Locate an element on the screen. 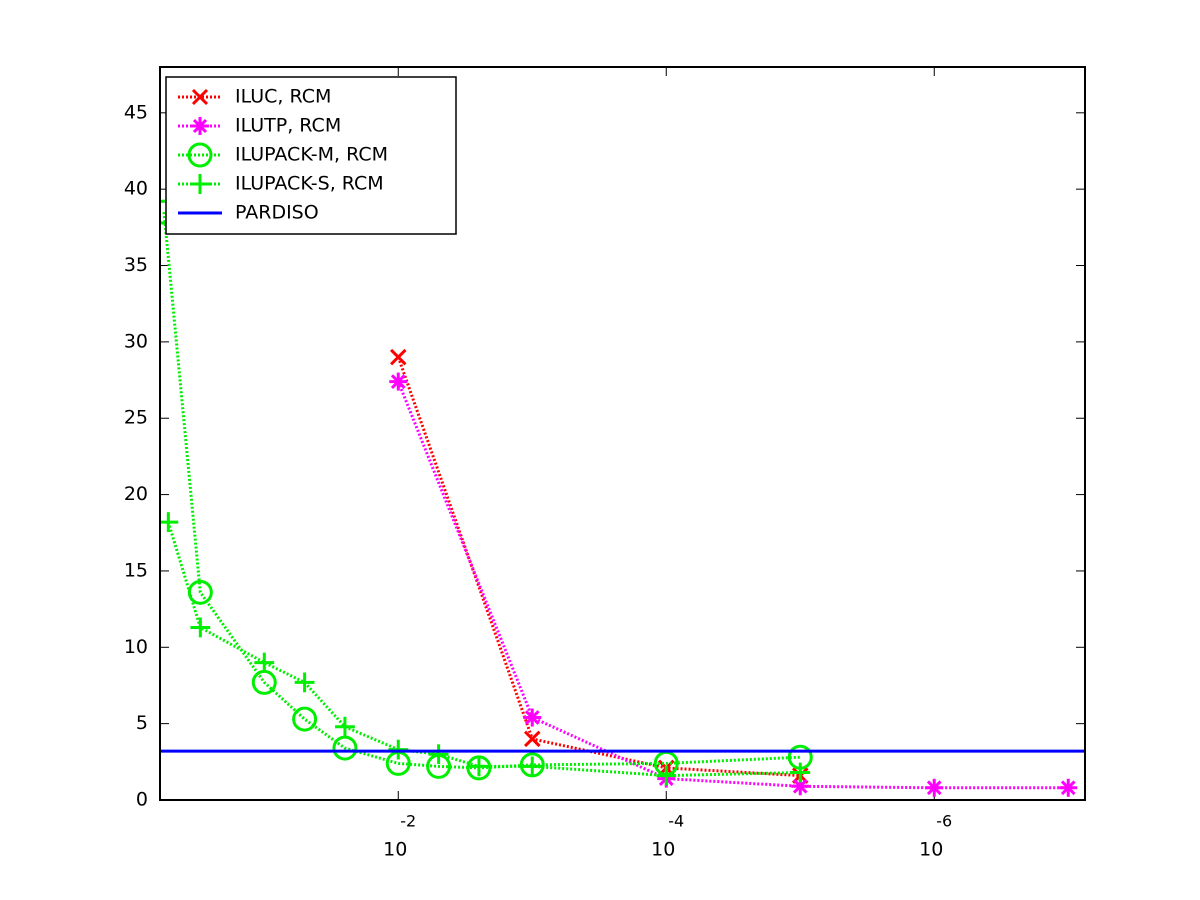  x-tick-exponent: -6 is located at coordinates (944, 821).